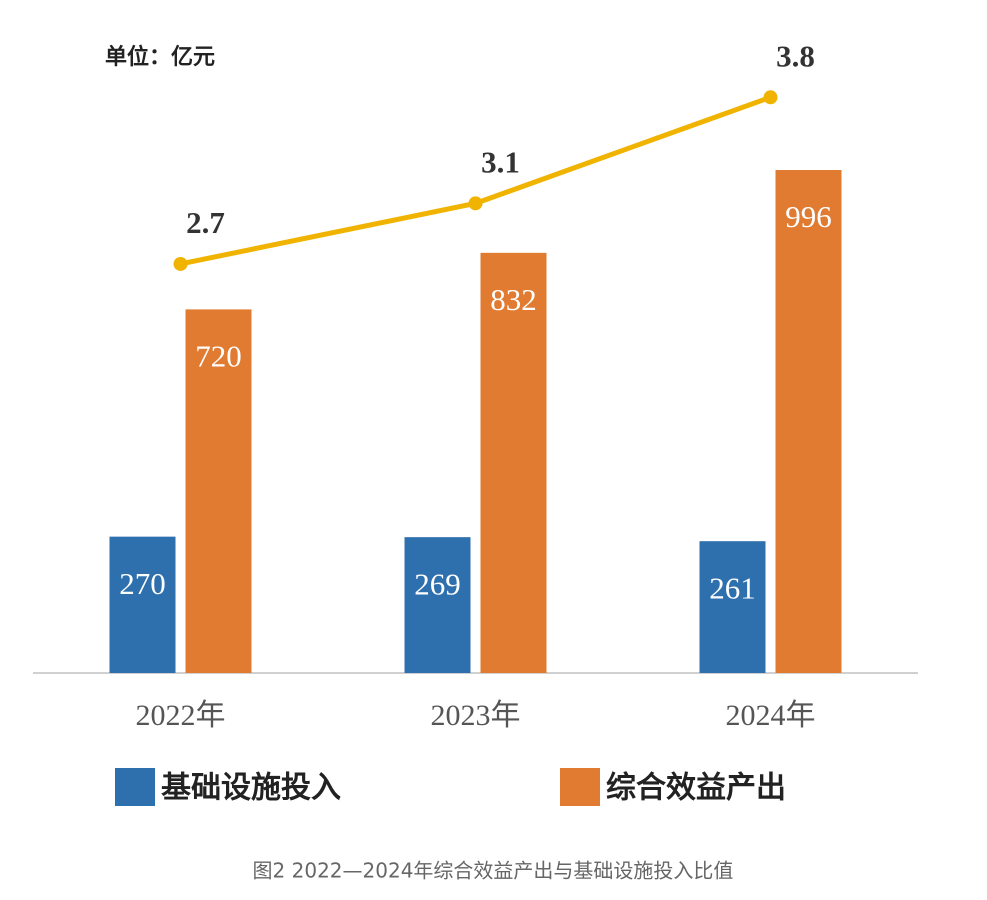 The width and height of the screenshot is (987, 900). What do you see at coordinates (181, 715) in the screenshot?
I see `x-tick-label: 2022年` at bounding box center [181, 715].